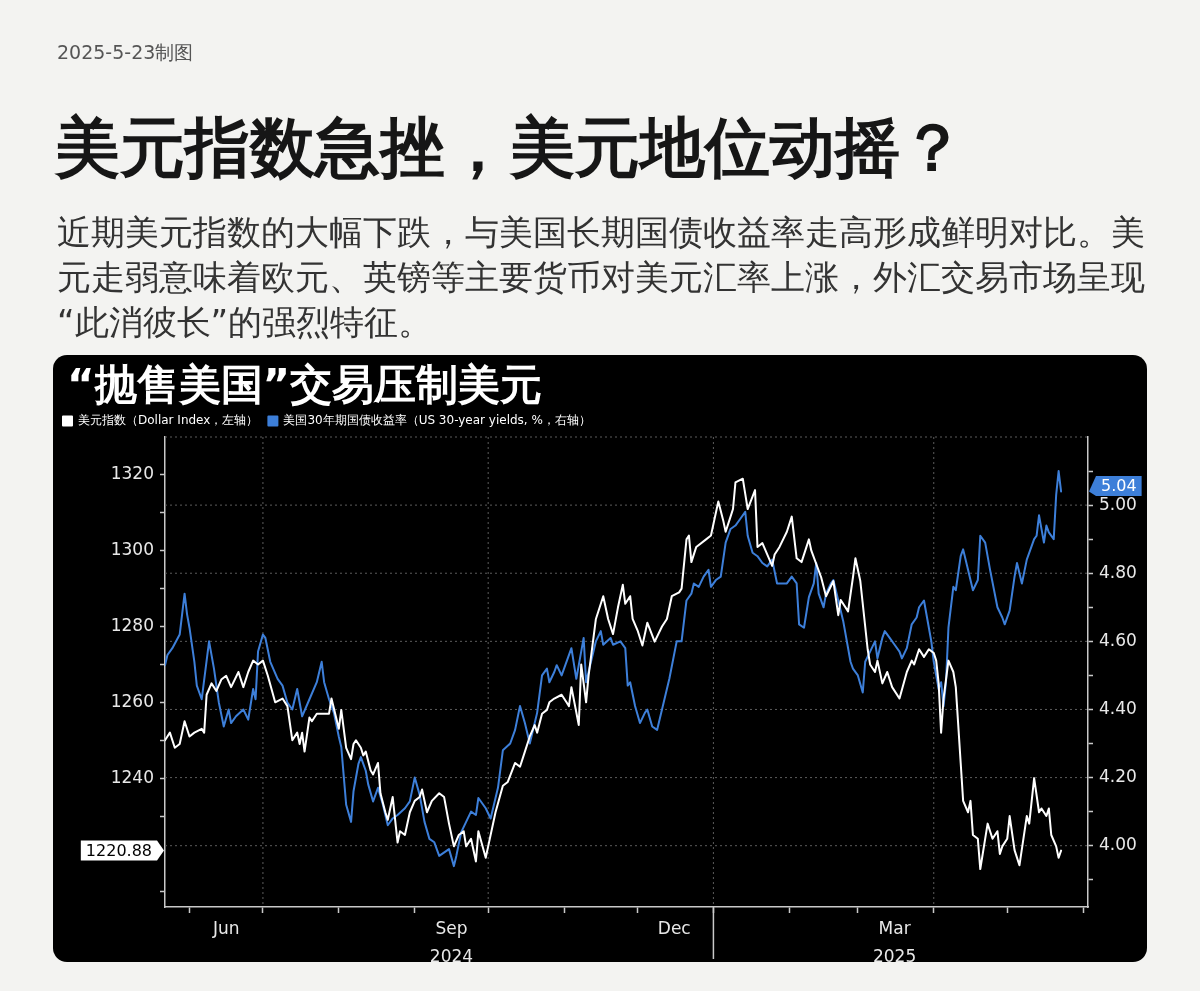 Image resolution: width=1200 pixels, height=991 pixels. Describe the element at coordinates (305, 385) in the screenshot. I see `text: “抛售美国”交易压制美元` at that location.